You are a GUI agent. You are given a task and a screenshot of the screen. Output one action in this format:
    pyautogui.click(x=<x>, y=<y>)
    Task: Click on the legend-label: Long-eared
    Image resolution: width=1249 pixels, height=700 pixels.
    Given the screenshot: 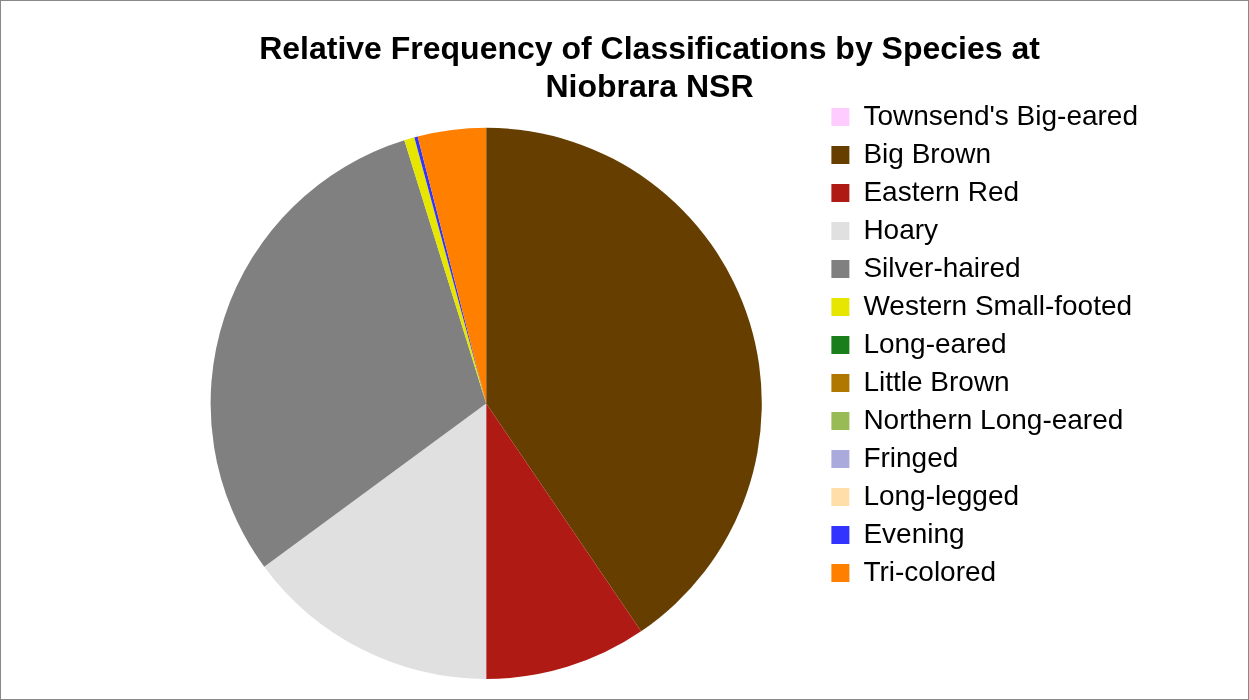 What is the action you would take?
    pyautogui.click(x=935, y=343)
    